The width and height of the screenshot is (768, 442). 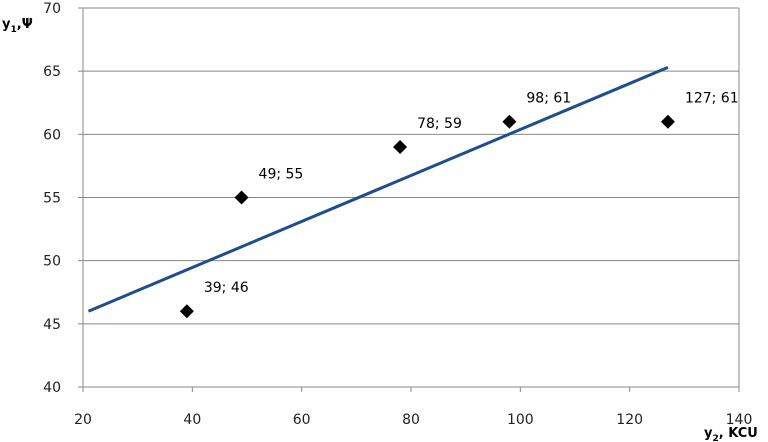 I want to click on data-point-label: 98; 61, so click(x=548, y=99).